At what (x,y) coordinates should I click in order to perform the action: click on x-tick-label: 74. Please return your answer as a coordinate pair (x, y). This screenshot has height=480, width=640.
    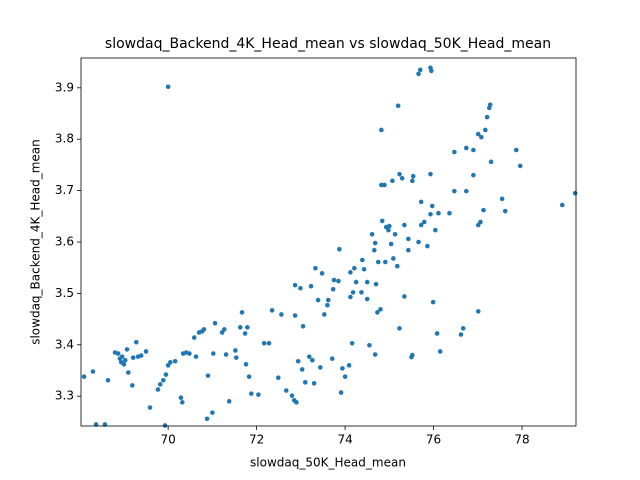
    Looking at the image, I should click on (344, 440).